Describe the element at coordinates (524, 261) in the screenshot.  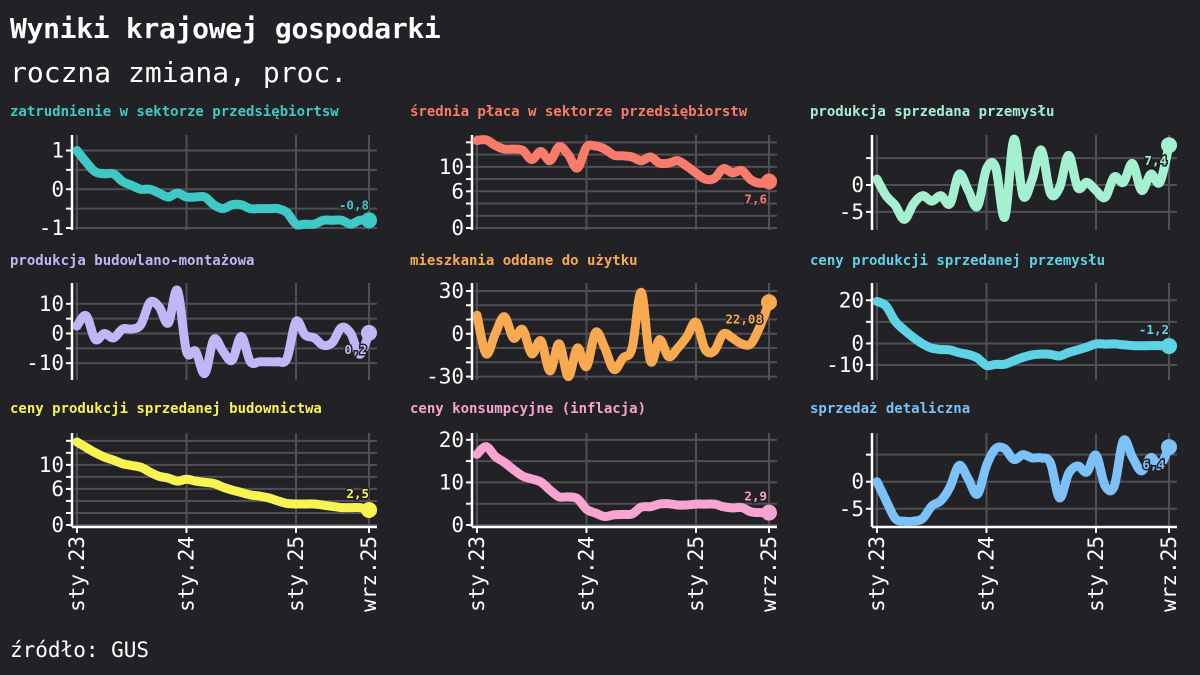
I see `panel-title: mieszkania oddane do użytku` at that location.